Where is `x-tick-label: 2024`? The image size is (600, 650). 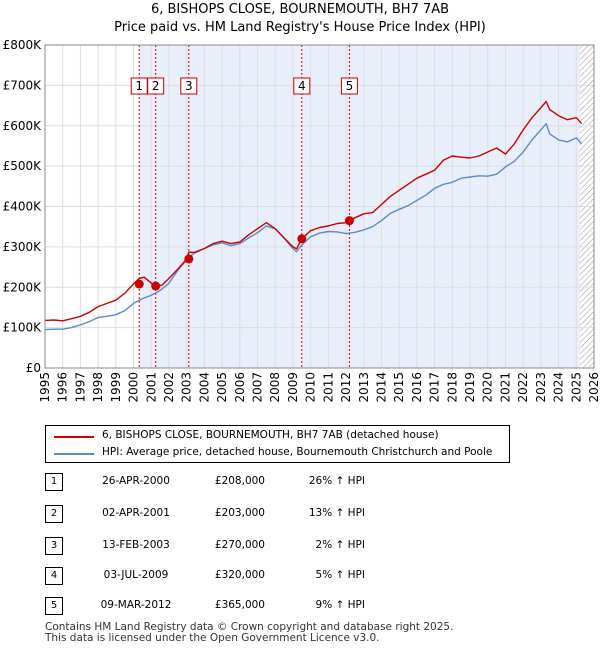
x-tick-label: 2024 is located at coordinates (559, 387).